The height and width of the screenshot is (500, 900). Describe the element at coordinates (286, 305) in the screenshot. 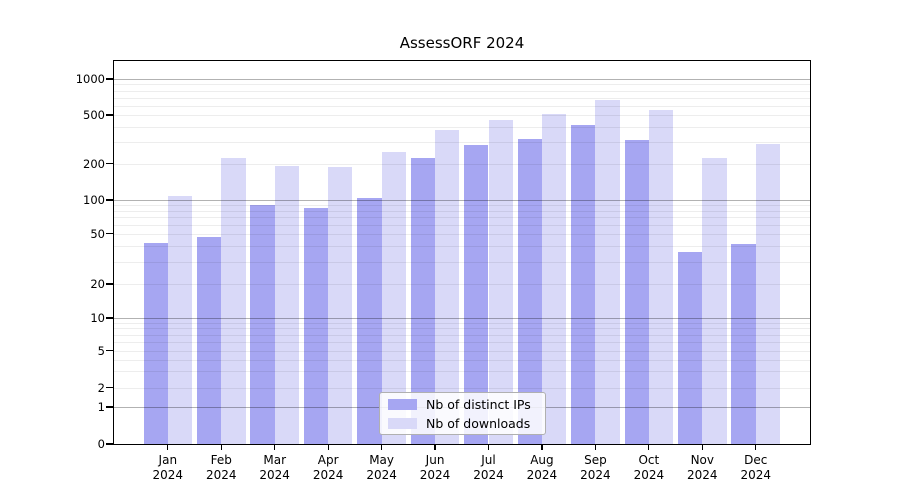

I see `bar-downloads-mar` at that location.